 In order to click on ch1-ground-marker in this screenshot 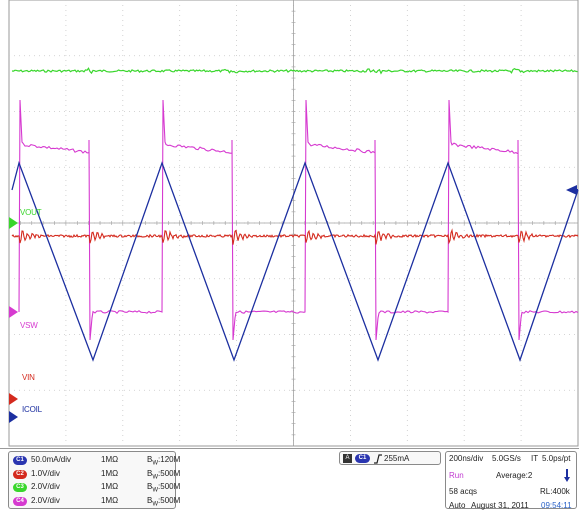, I will do `click(14, 417)`.